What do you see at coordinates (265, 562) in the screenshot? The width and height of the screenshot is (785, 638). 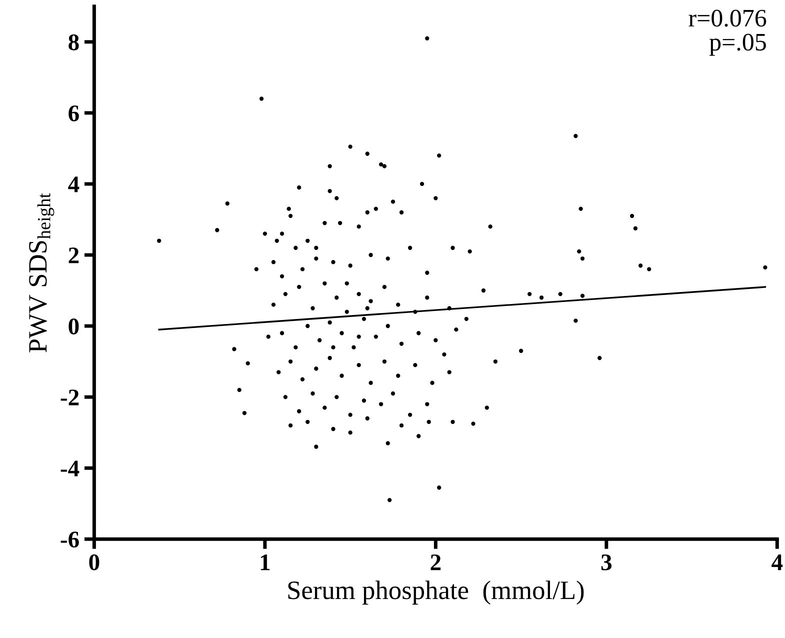 I see `x-tick-label: 1` at bounding box center [265, 562].